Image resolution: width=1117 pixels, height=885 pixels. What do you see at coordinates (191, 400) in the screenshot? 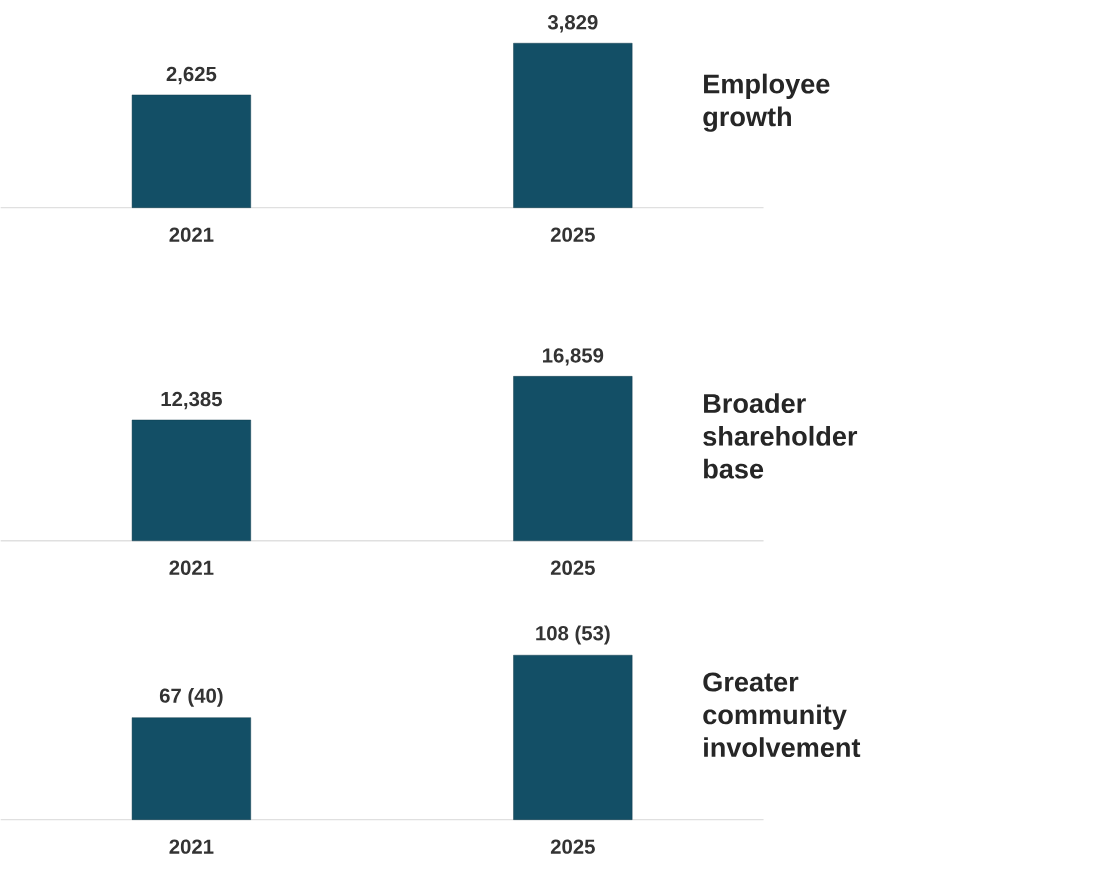
I see `data-label: 12,385` at bounding box center [191, 400].